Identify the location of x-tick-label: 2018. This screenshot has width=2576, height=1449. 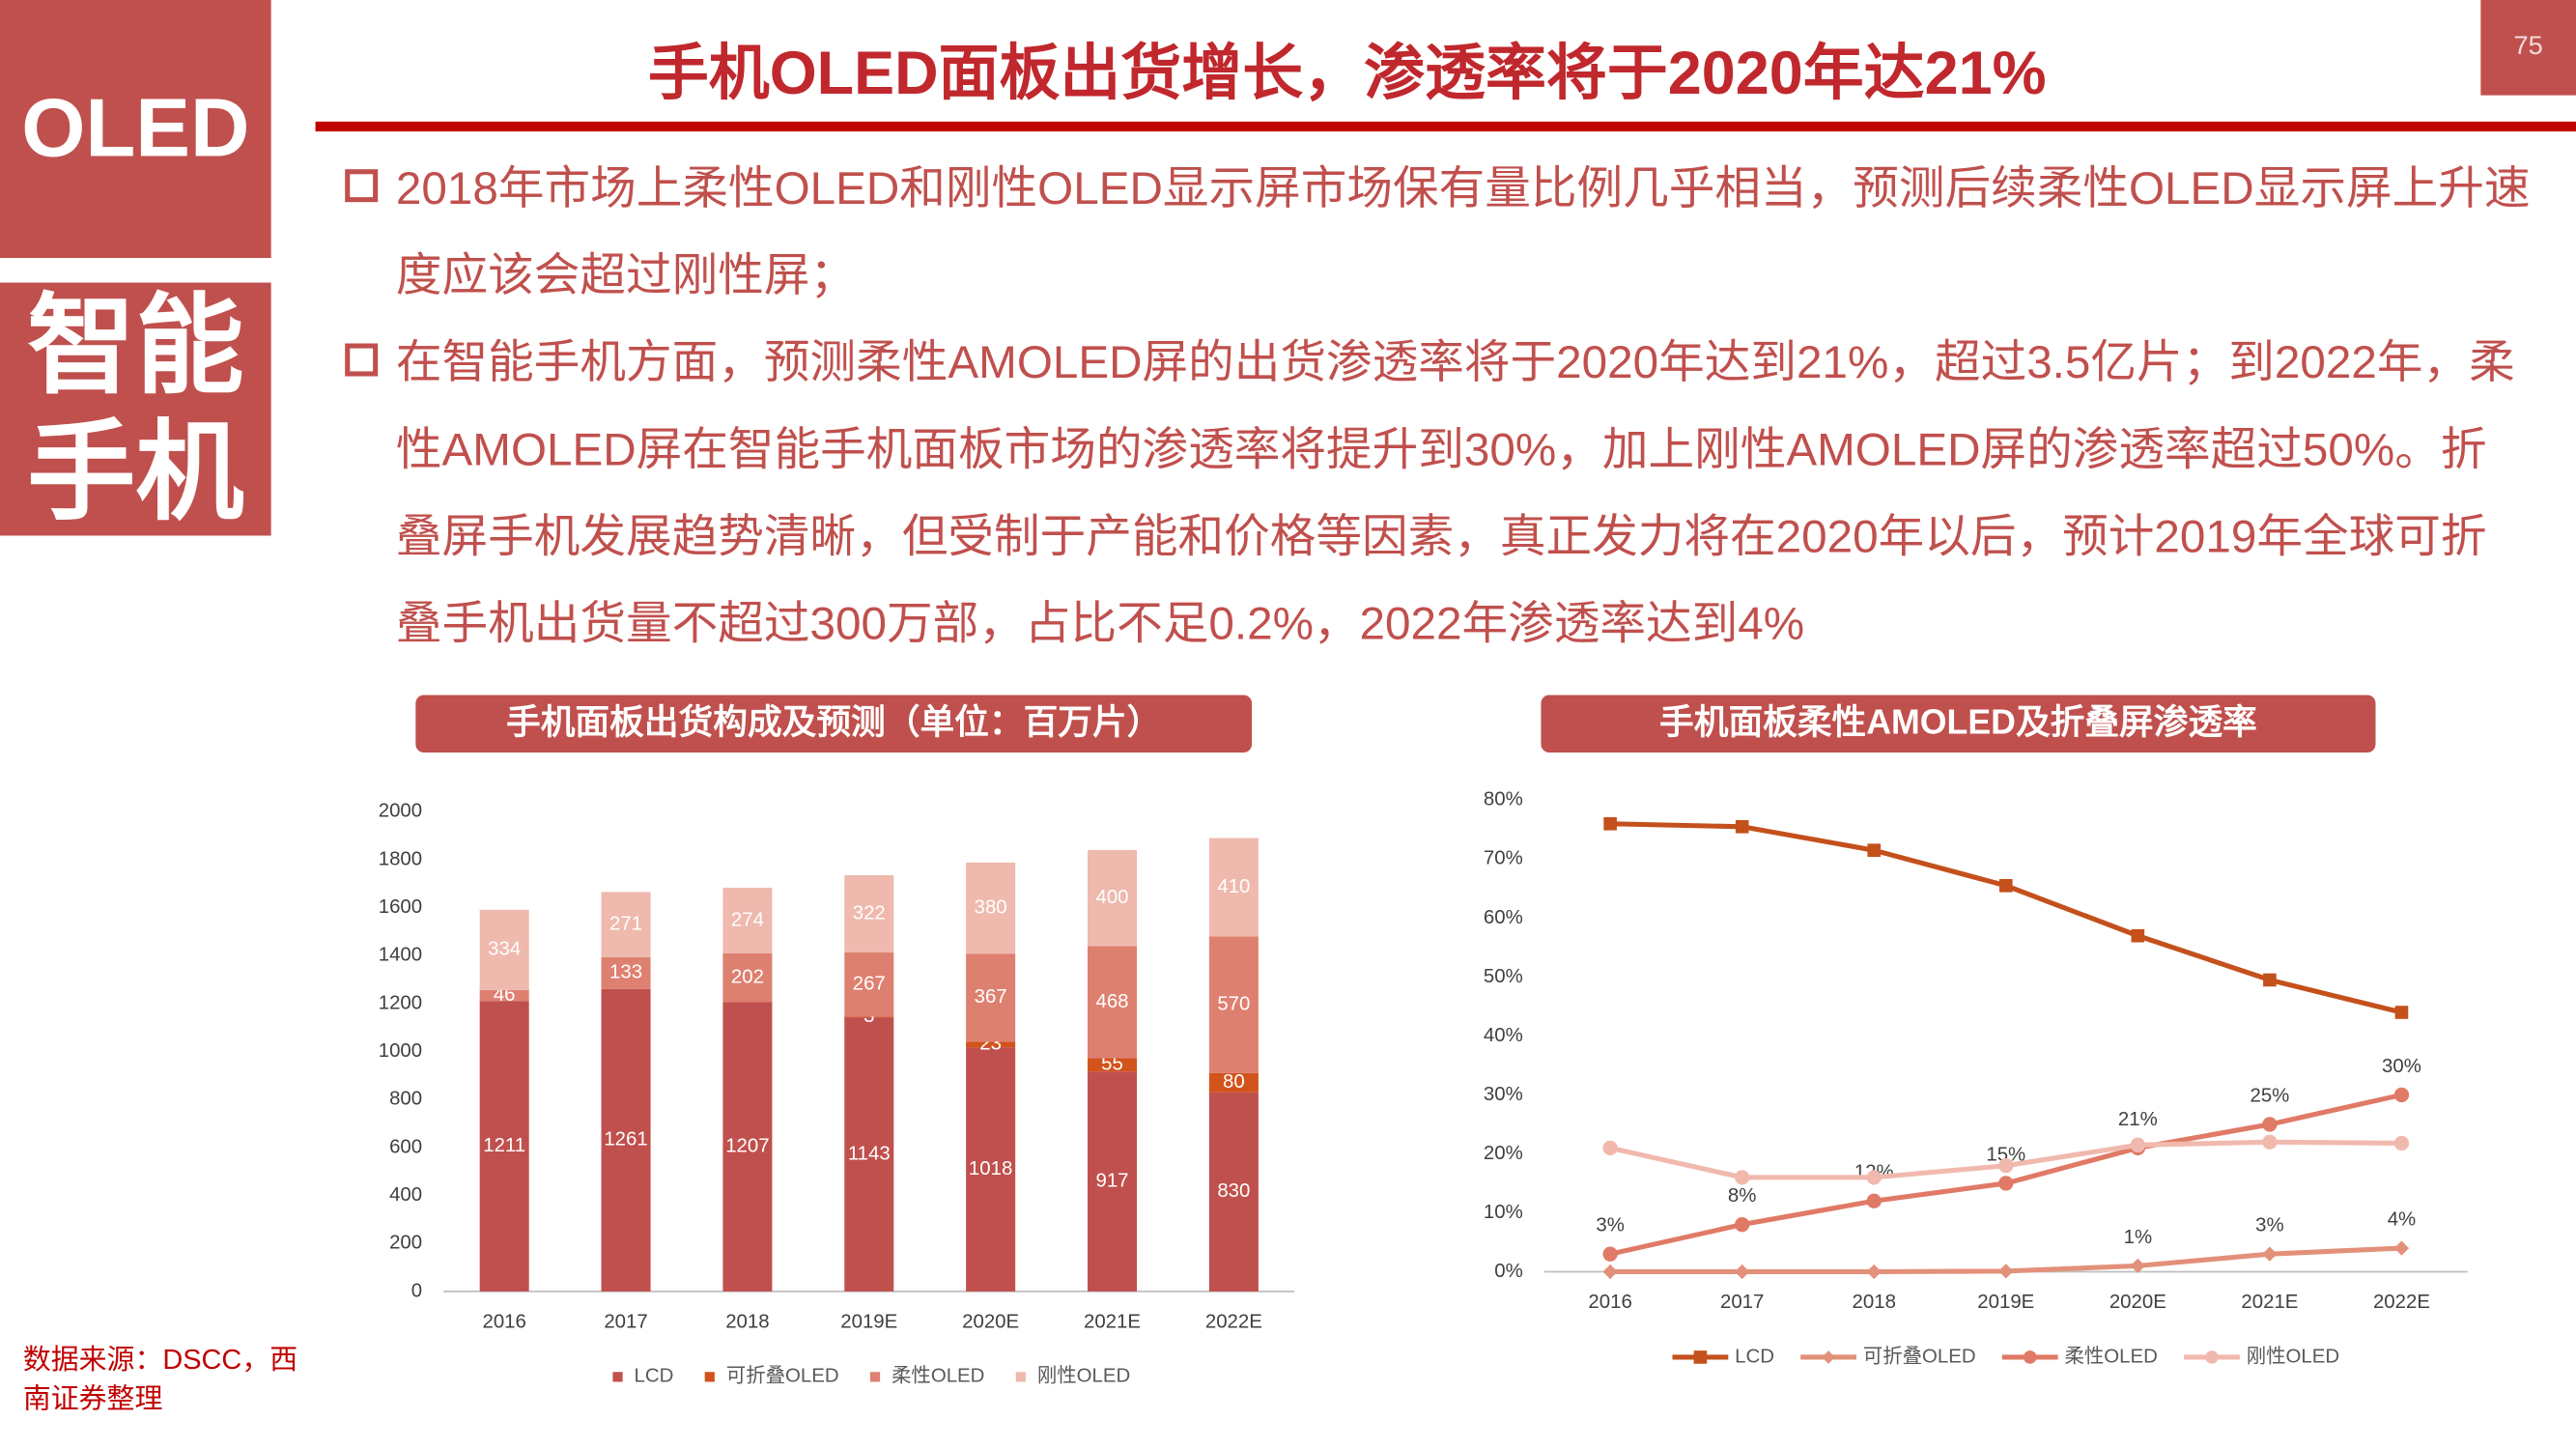
(747, 1322).